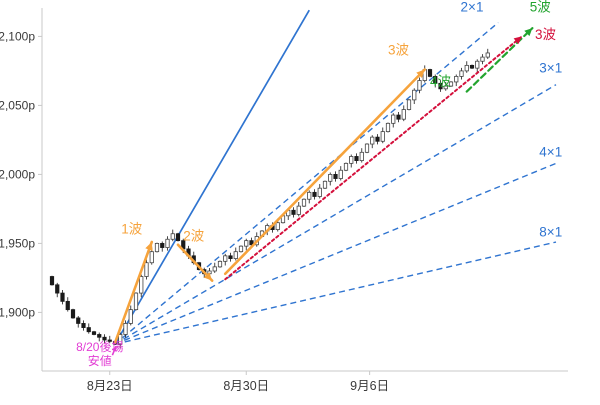 The width and height of the screenshot is (600, 405). What do you see at coordinates (550, 67) in the screenshot?
I see `gann-line-label: 3×1` at bounding box center [550, 67].